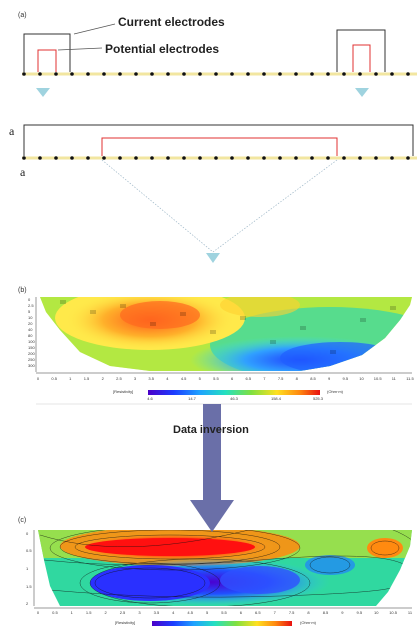  What do you see at coordinates (31, 305) in the screenshot?
I see `svg-text: 2.5` at bounding box center [31, 305].